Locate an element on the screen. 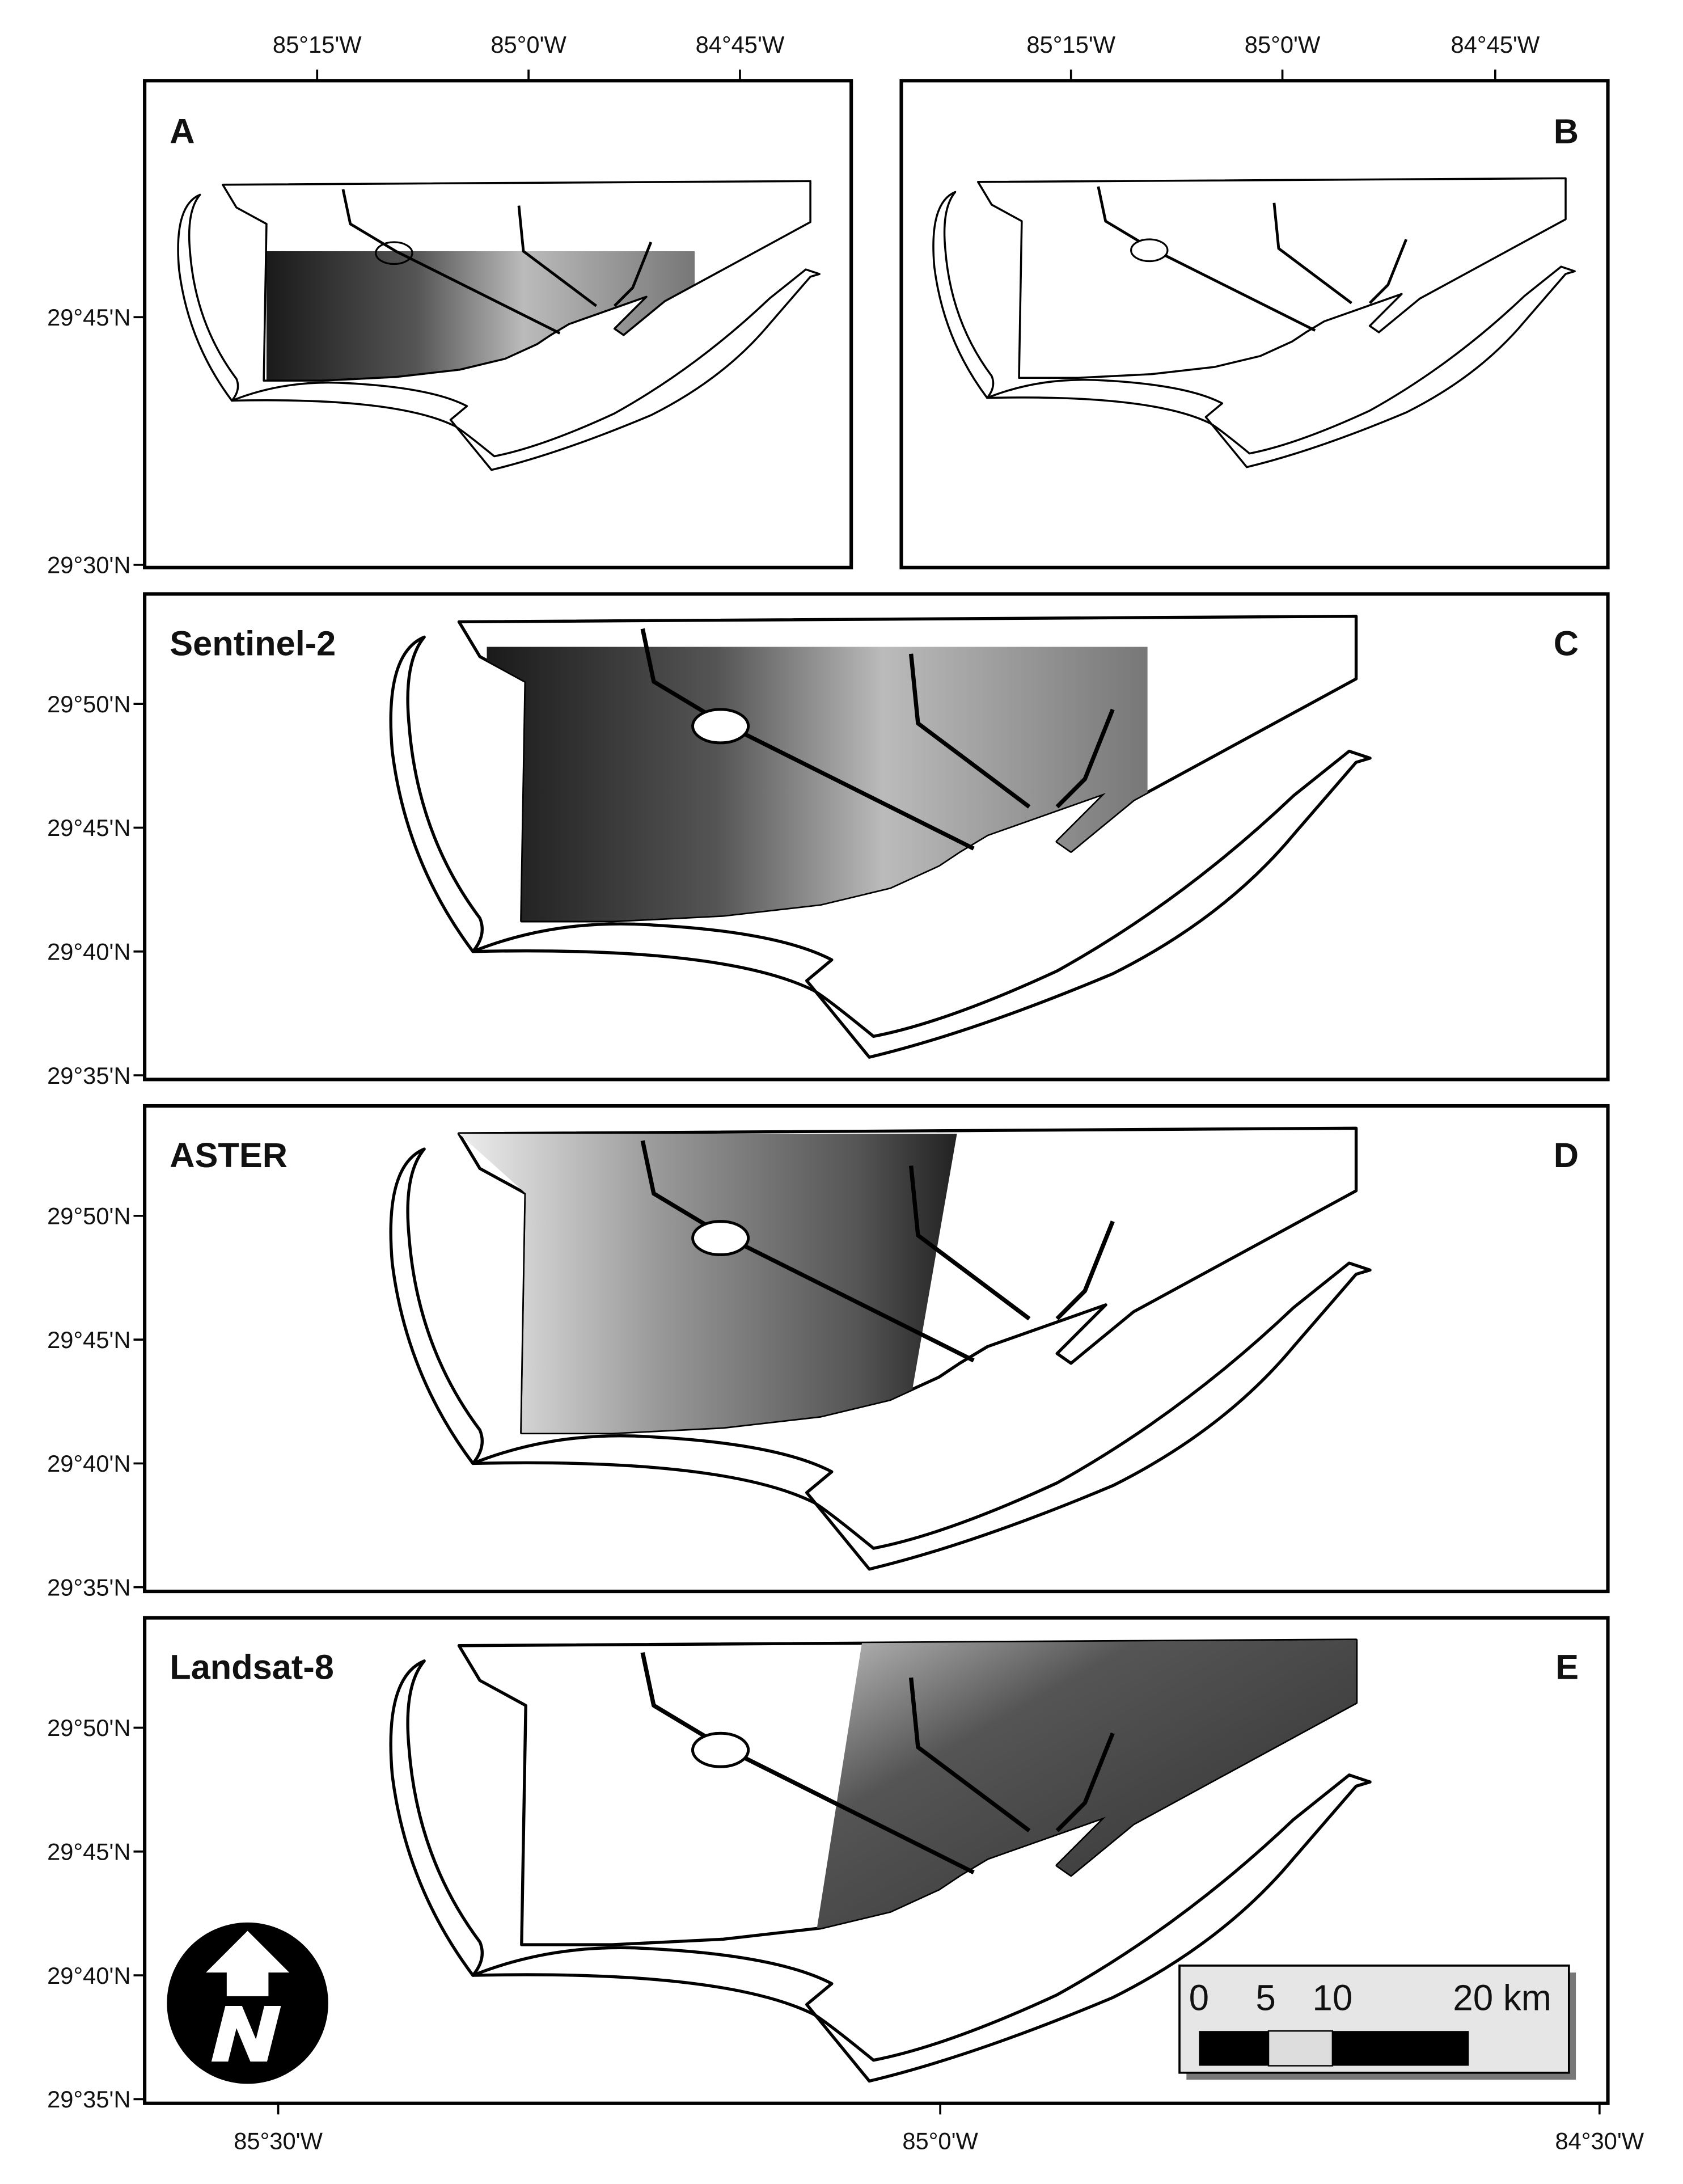 The height and width of the screenshot is (2184, 1683). panel-label: B is located at coordinates (1567, 131).